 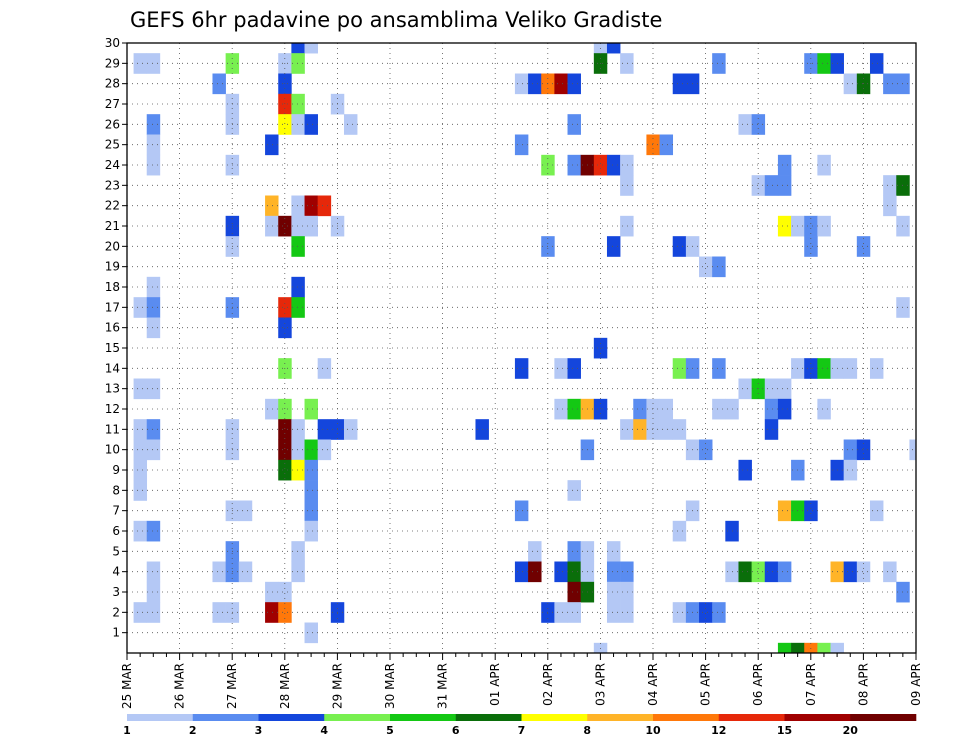 What do you see at coordinates (116, 633) in the screenshot?
I see `y-tick-label: 1` at bounding box center [116, 633].